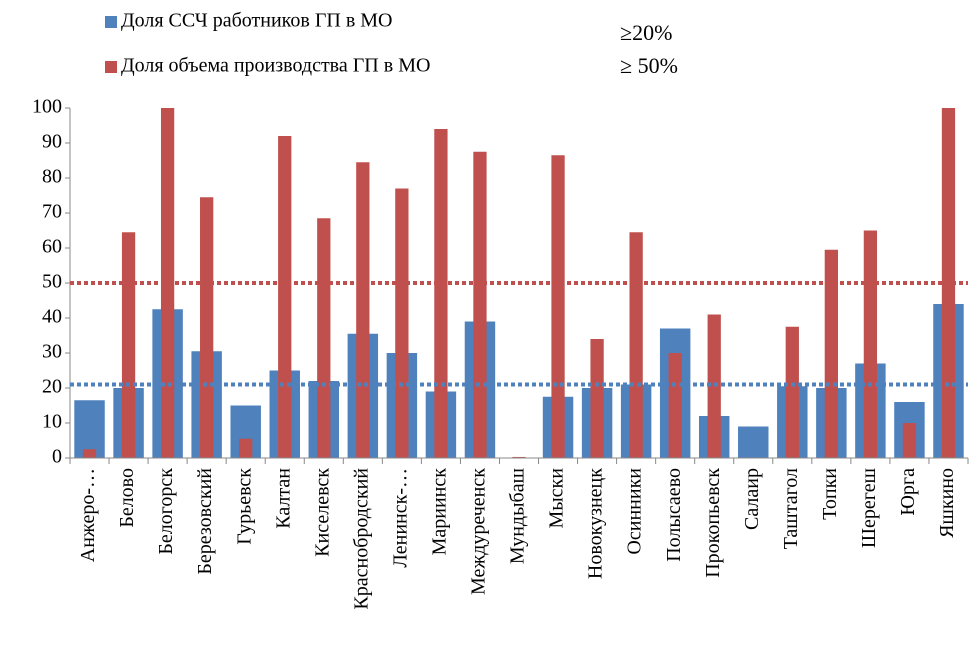 This screenshot has height=671, width=973. I want to click on y-tick-label: 80, so click(52, 177).